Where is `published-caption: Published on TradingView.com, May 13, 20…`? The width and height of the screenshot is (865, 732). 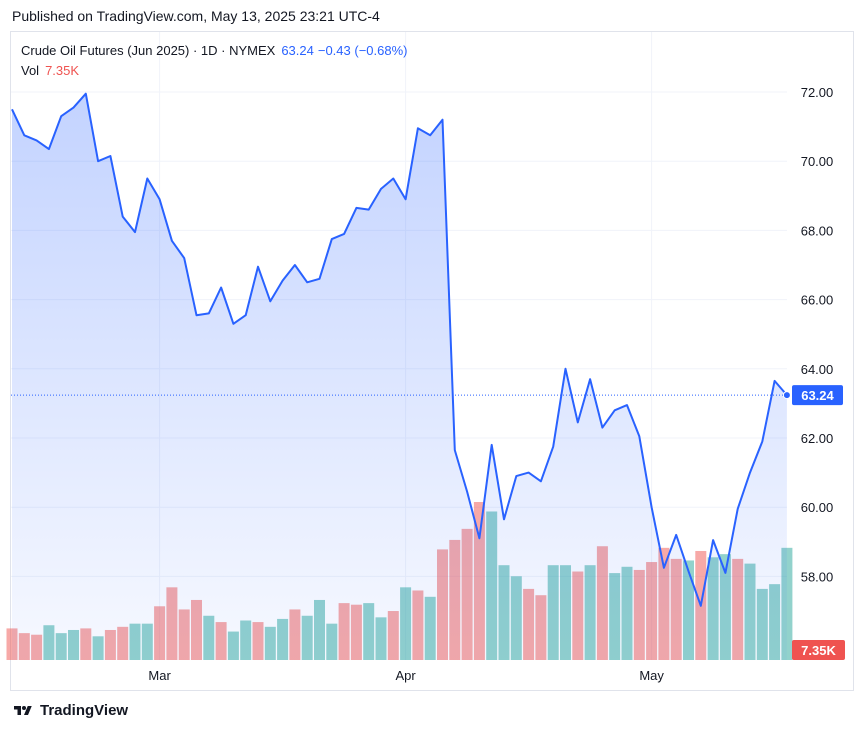
published-caption: Published on TradingView.com, May 13, 20… is located at coordinates (196, 16).